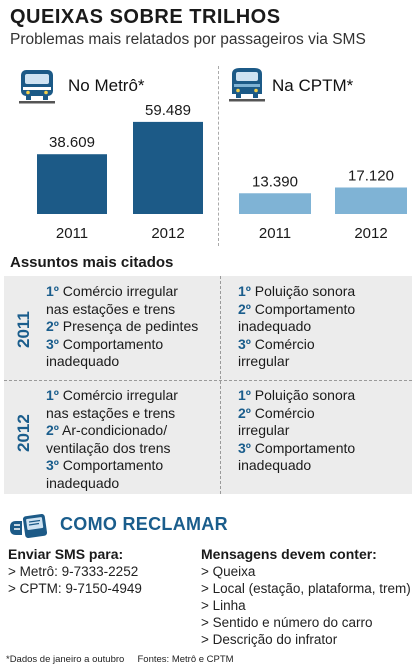 The height and width of the screenshot is (672, 415). What do you see at coordinates (323, 204) in the screenshot?
I see `cptm-bar-chart: 13.390 2011 17.120 2012` at bounding box center [323, 204].